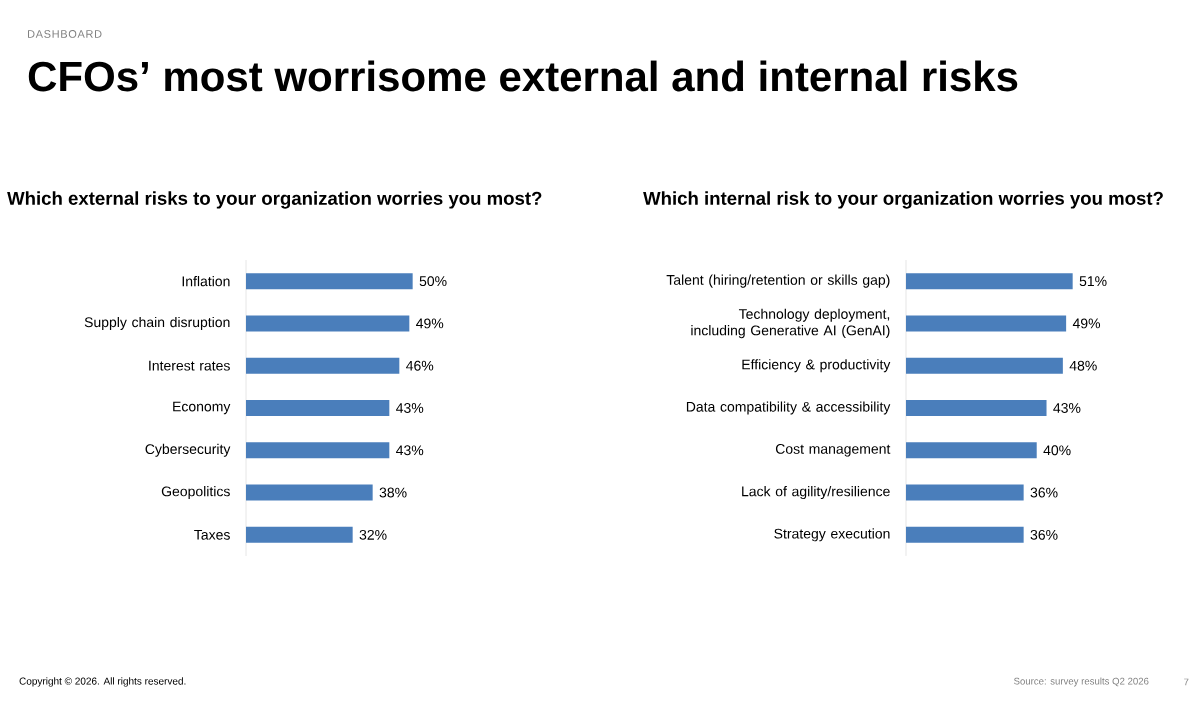  What do you see at coordinates (274, 200) in the screenshot?
I see `chart-title: Which external risks to your organization worries you most?` at bounding box center [274, 200].